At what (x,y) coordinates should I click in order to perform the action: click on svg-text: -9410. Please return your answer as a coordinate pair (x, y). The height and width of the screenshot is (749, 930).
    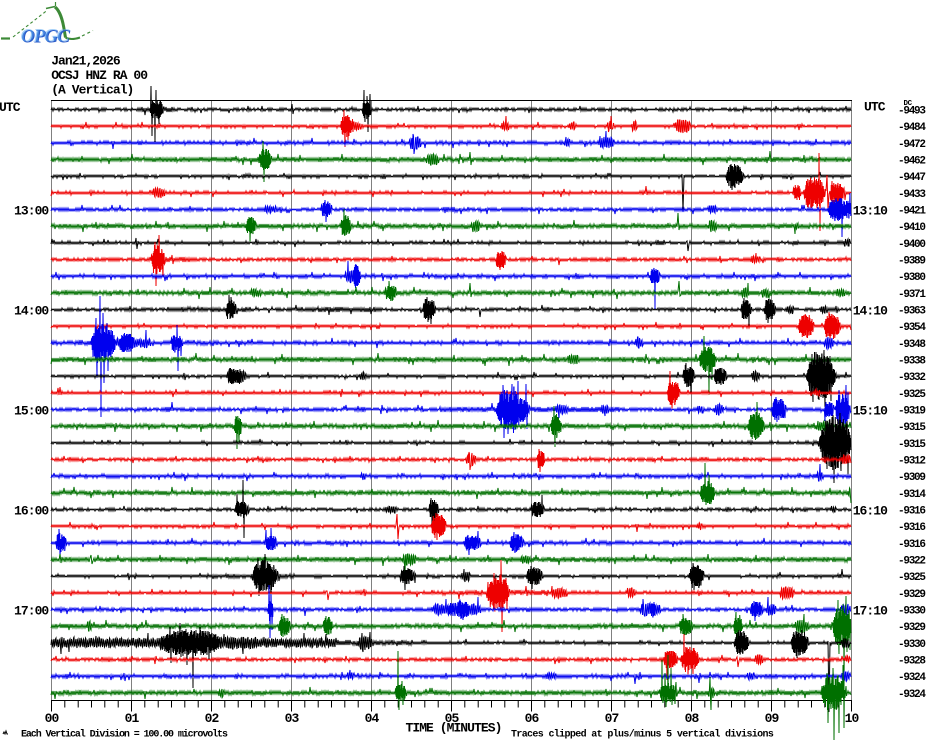
    Looking at the image, I should click on (911, 228).